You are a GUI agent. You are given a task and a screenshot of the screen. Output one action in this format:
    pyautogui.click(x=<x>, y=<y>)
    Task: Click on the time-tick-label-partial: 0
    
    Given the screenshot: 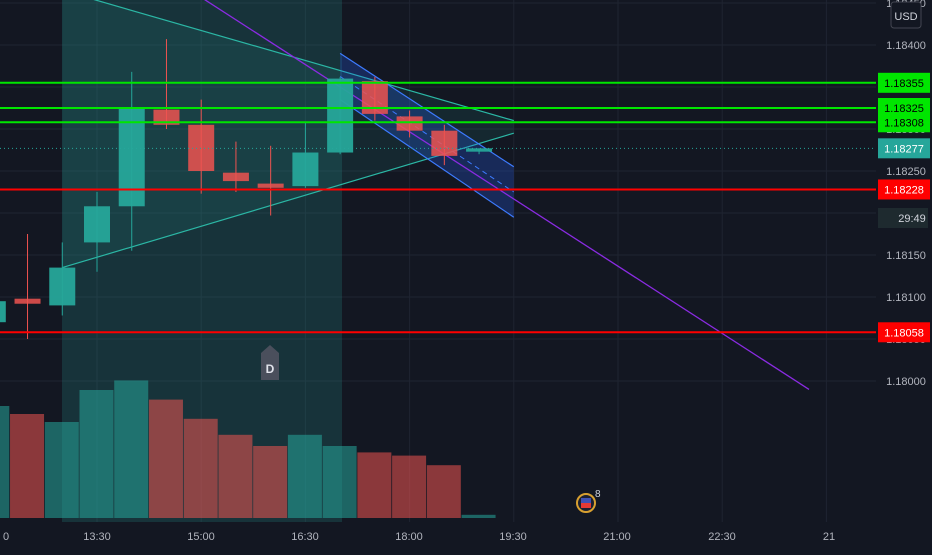 What is the action you would take?
    pyautogui.click(x=6, y=537)
    